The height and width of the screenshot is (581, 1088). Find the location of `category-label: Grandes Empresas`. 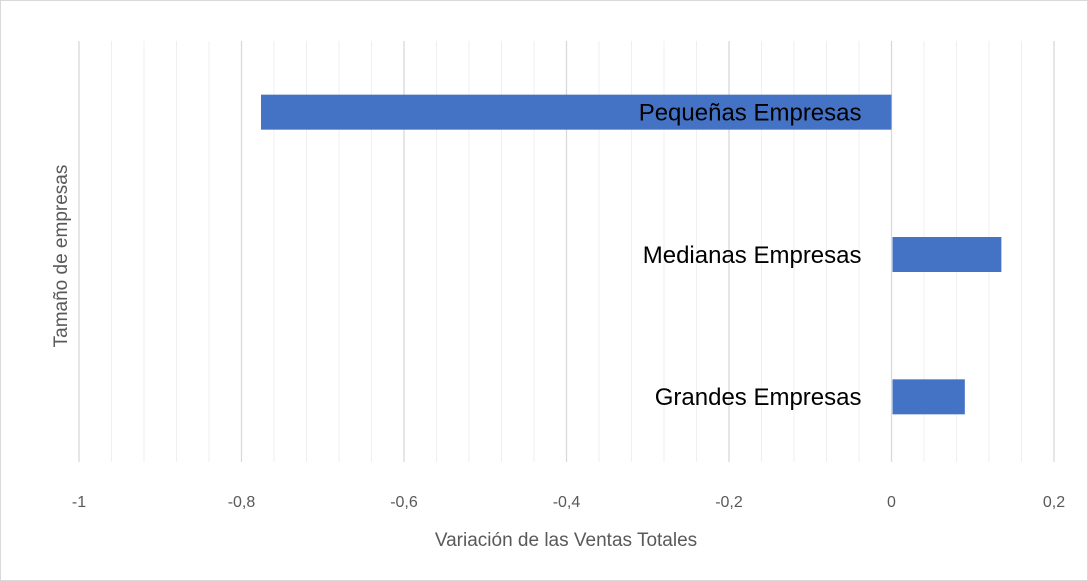

category-label: Grandes Empresas is located at coordinates (758, 397).